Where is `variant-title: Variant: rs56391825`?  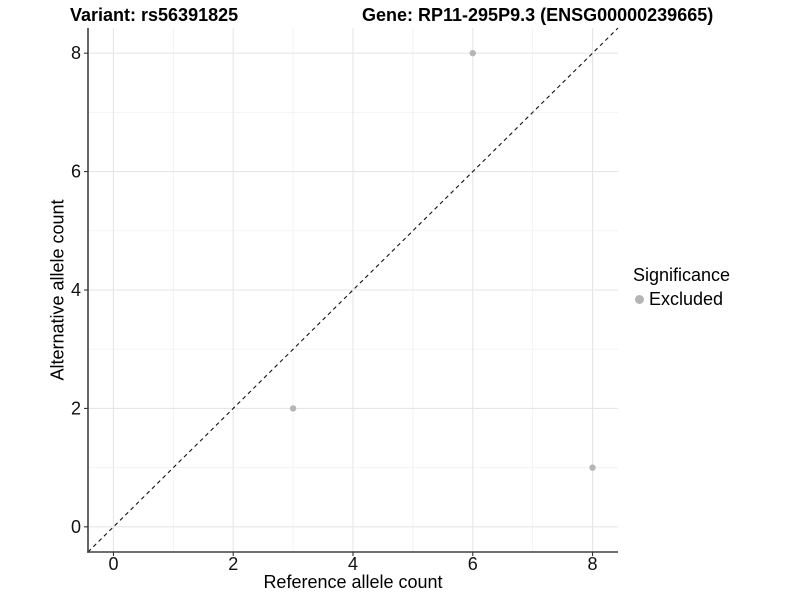
variant-title: Variant: rs56391825 is located at coordinates (154, 15).